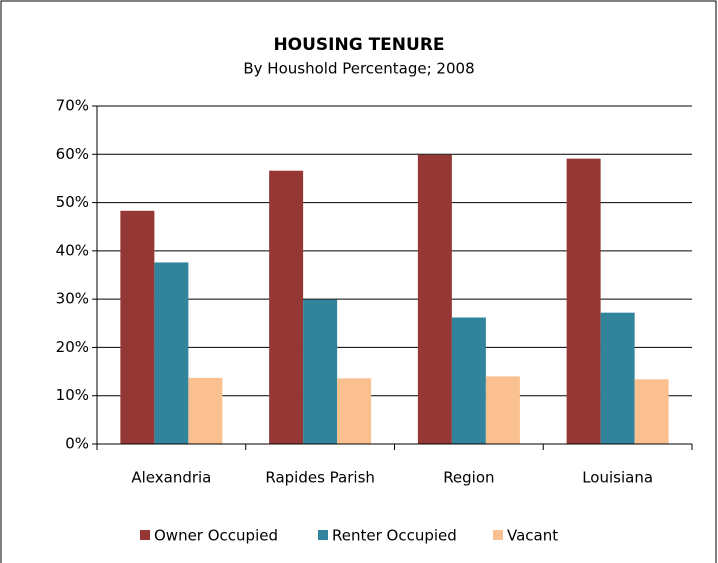 This screenshot has height=563, width=718. What do you see at coordinates (358, 45) in the screenshot?
I see `chart-title: HOUSING TENURE` at bounding box center [358, 45].